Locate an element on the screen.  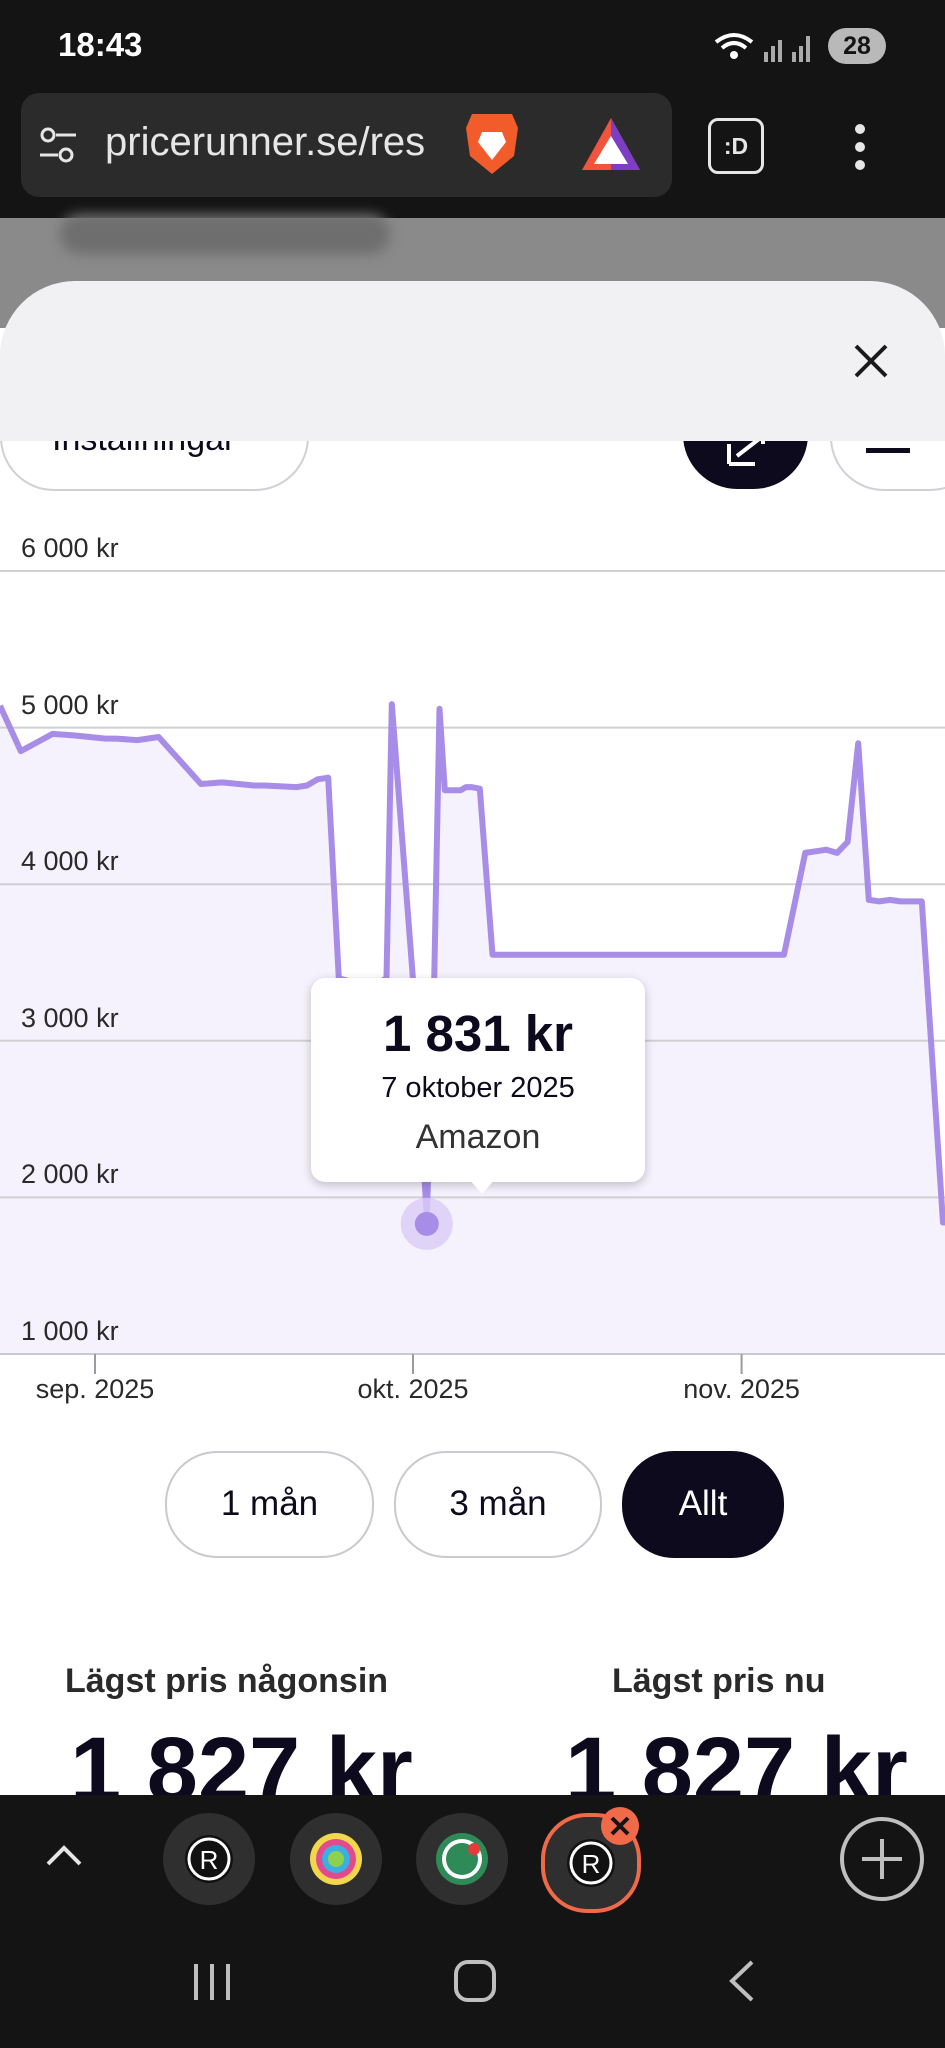
range-all-button: Allt is located at coordinates (703, 1504).